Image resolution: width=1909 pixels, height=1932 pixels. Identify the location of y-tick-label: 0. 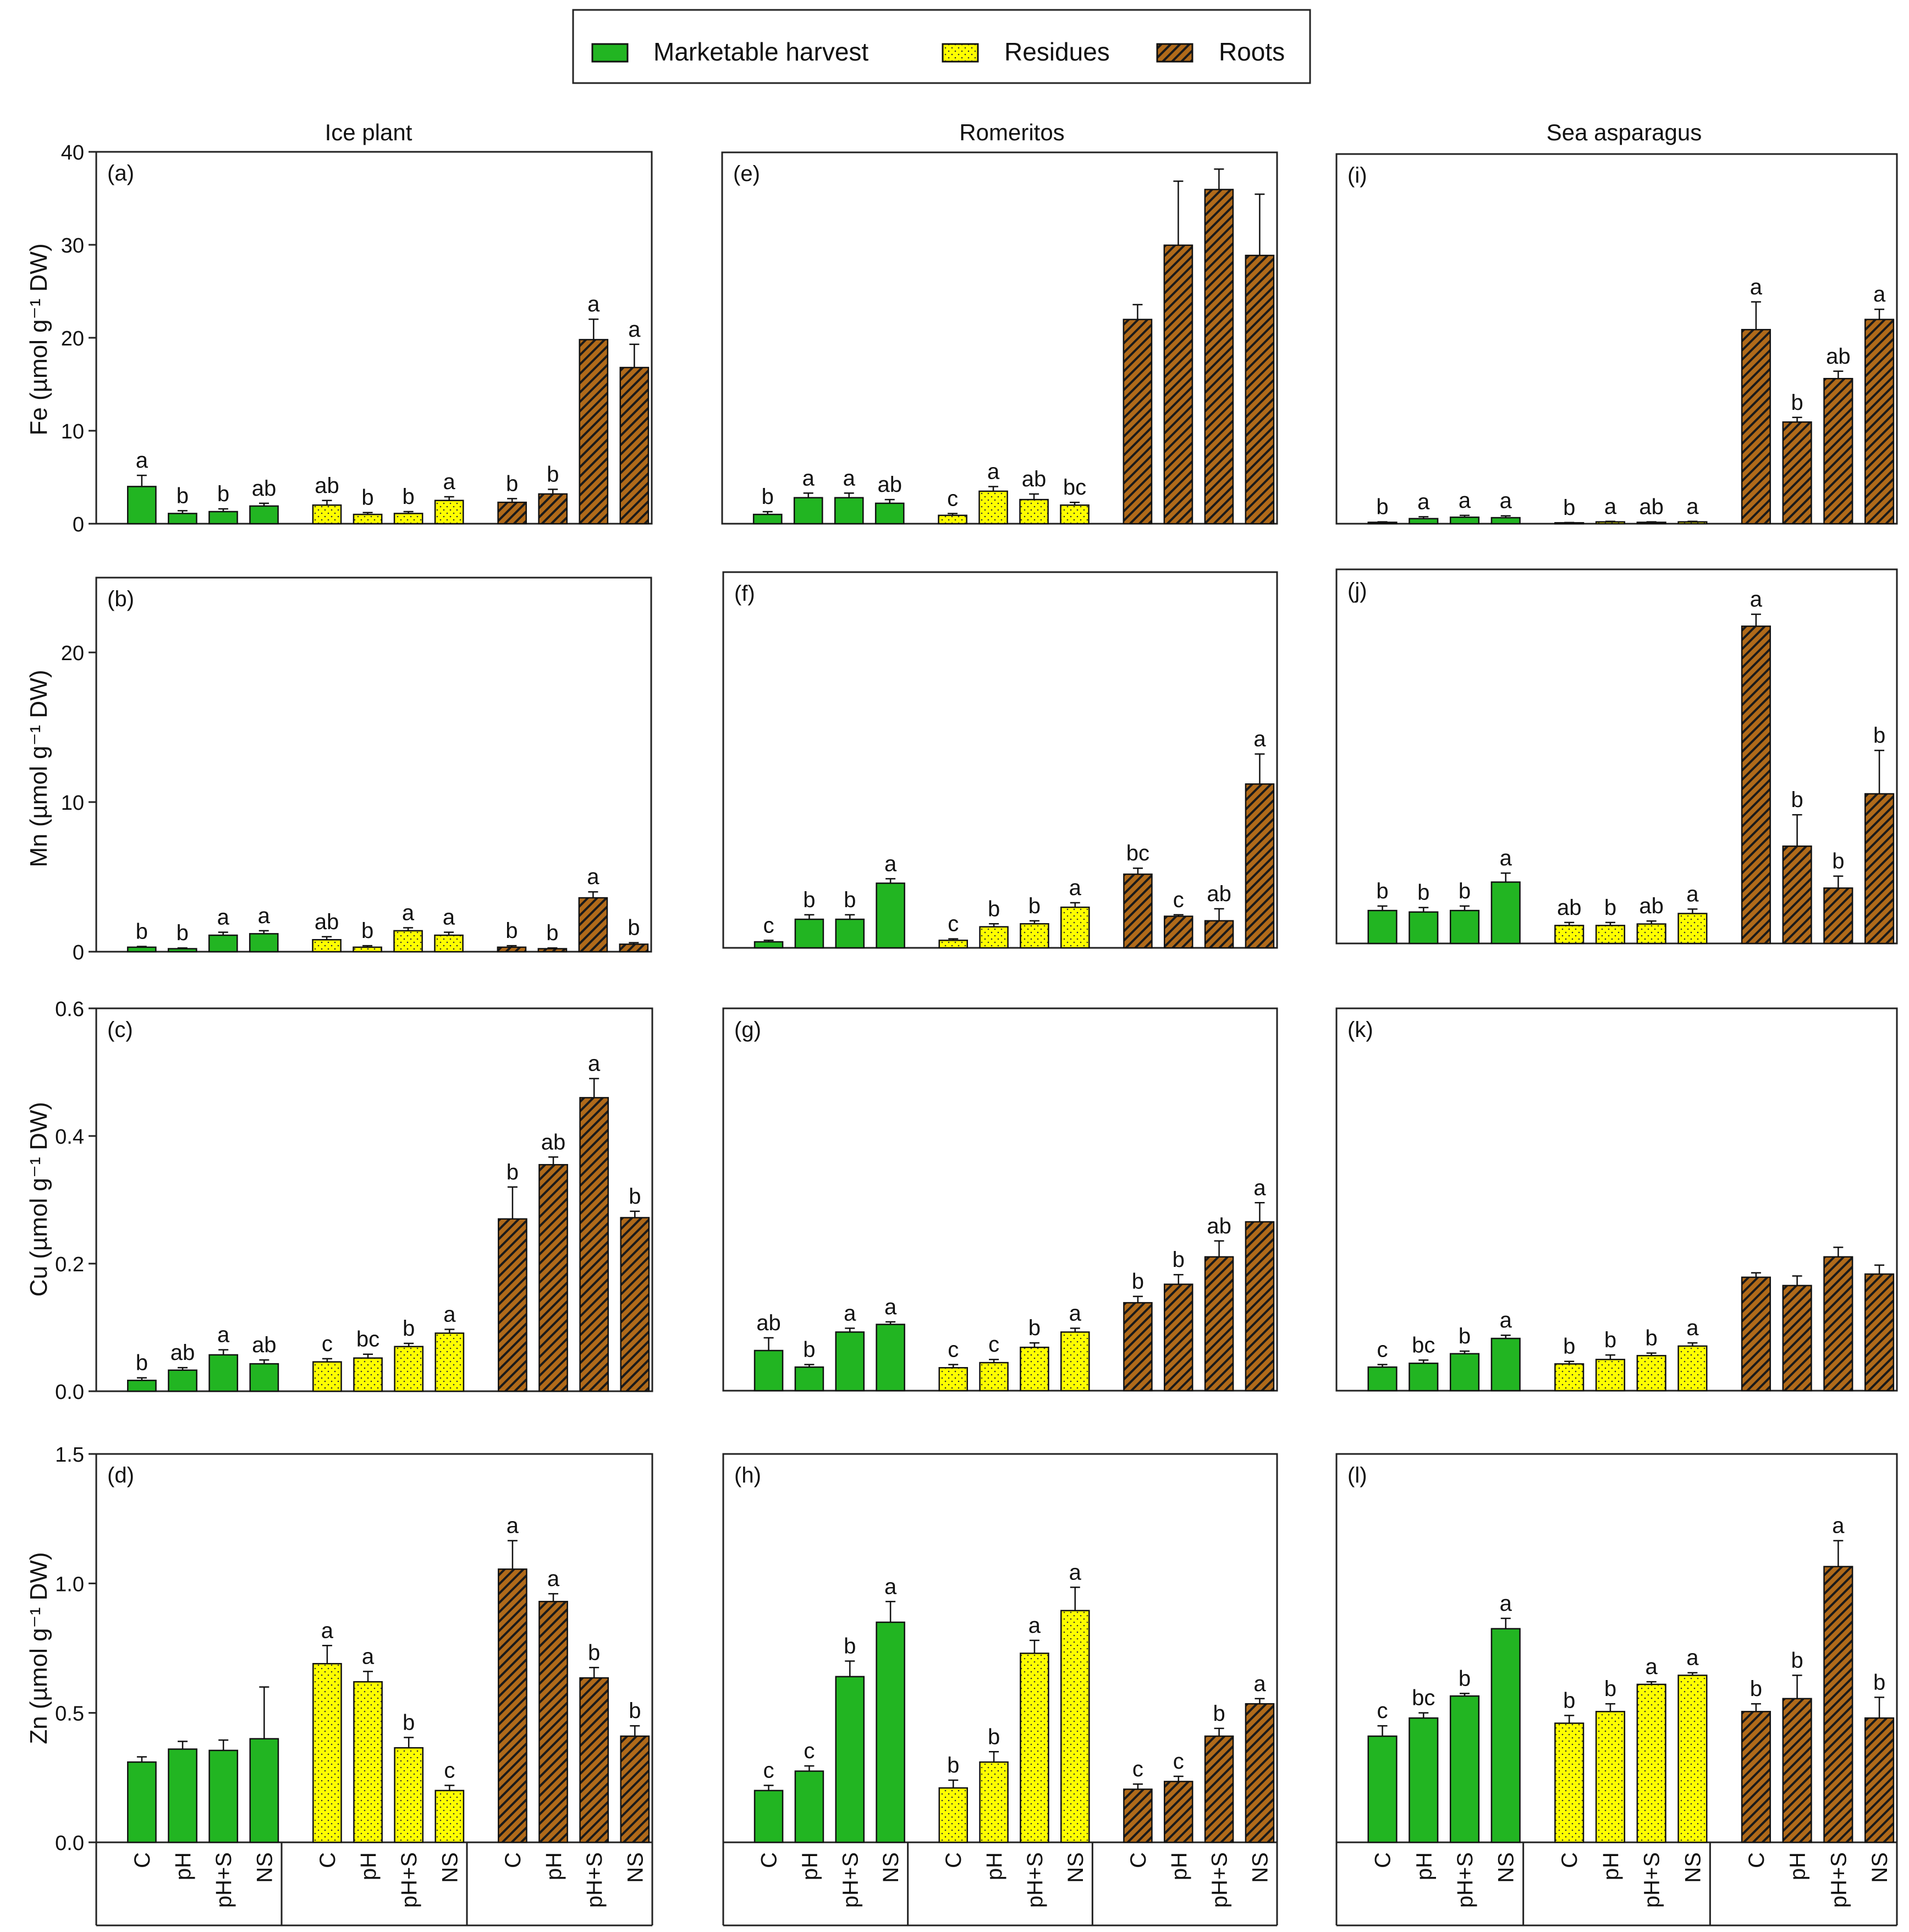
(78, 952).